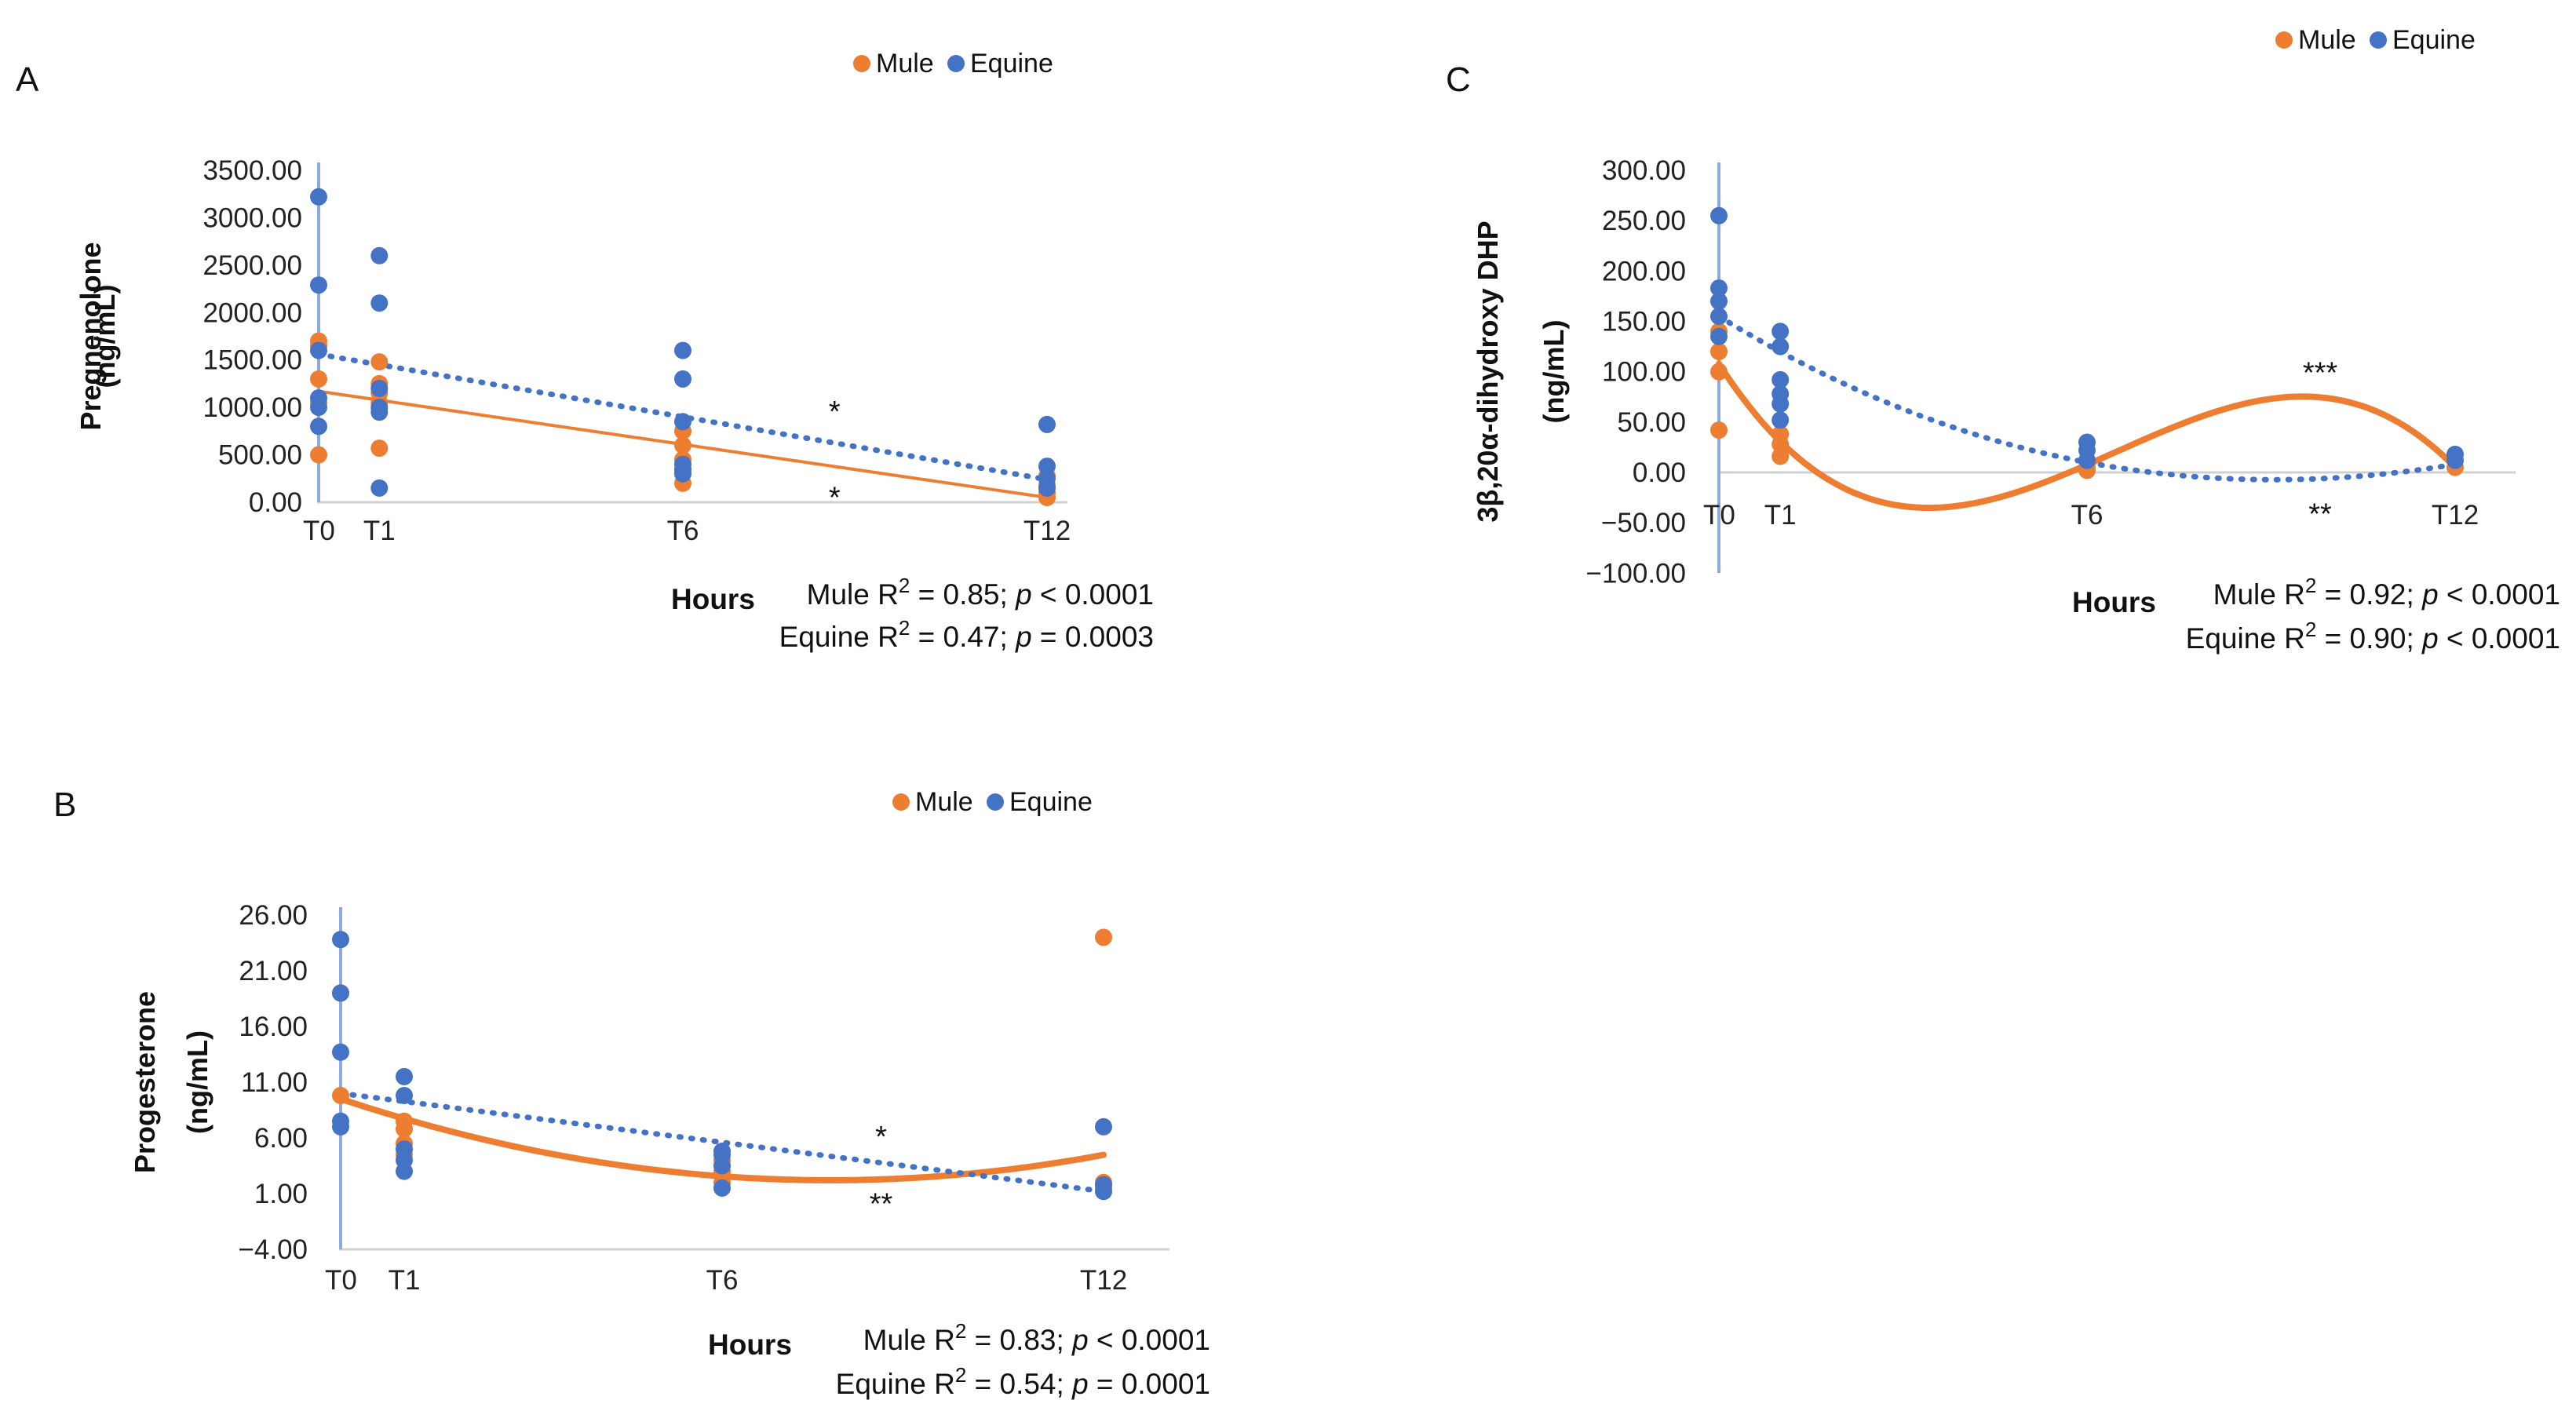  I want to click on y-axis-label-line1: Progesterone, so click(145, 1082).